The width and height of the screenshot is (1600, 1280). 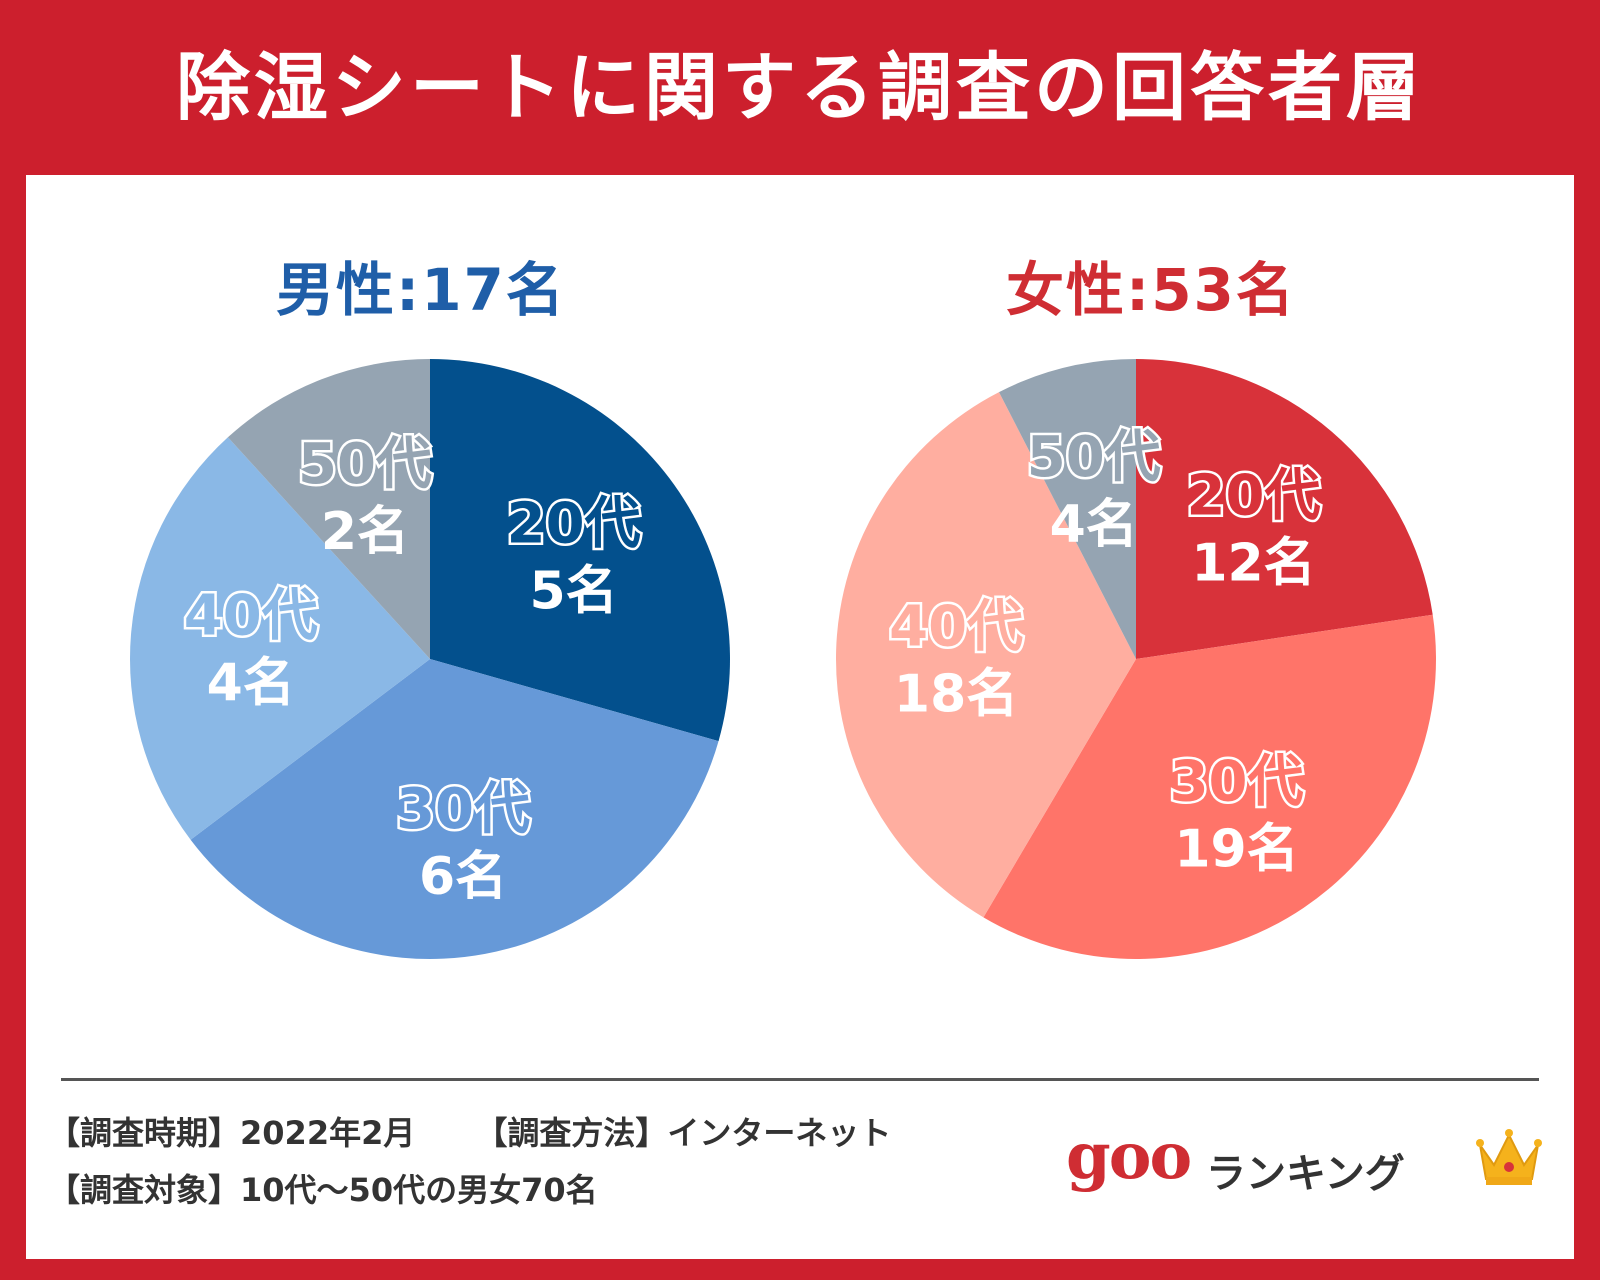 What do you see at coordinates (1254, 496) in the screenshot?
I see `female-label-category: 20代` at bounding box center [1254, 496].